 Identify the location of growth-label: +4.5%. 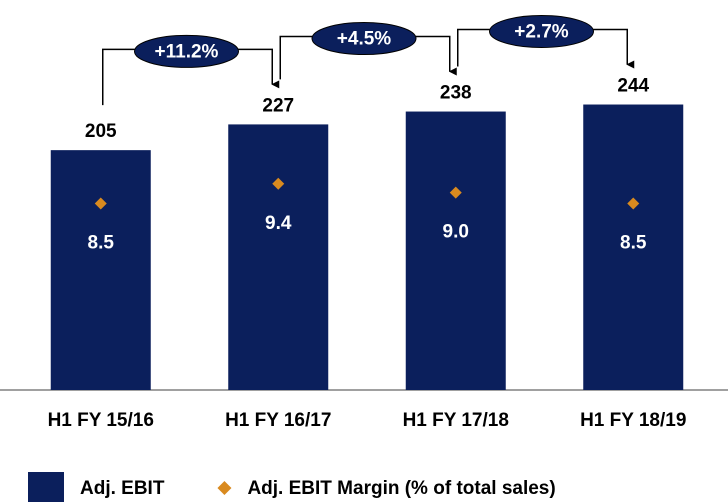
(364, 39).